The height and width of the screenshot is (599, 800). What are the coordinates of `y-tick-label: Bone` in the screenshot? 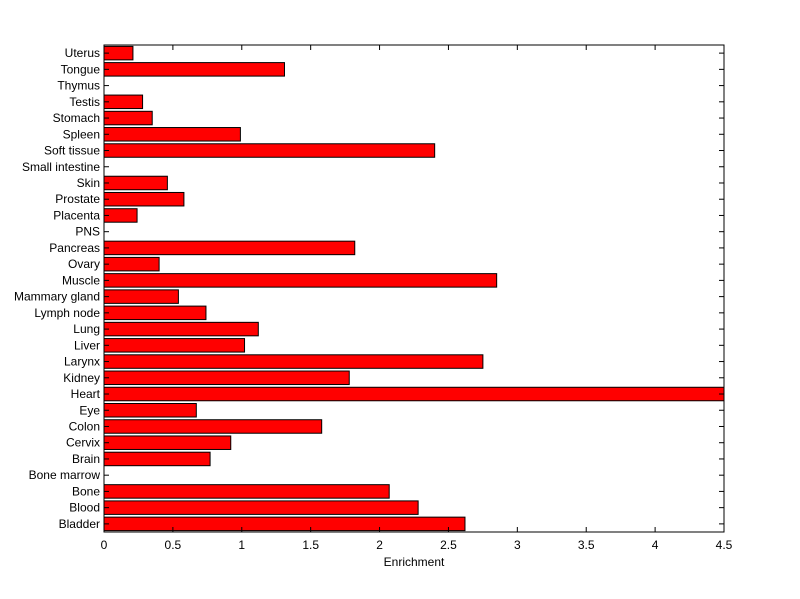 It's located at (86, 491).